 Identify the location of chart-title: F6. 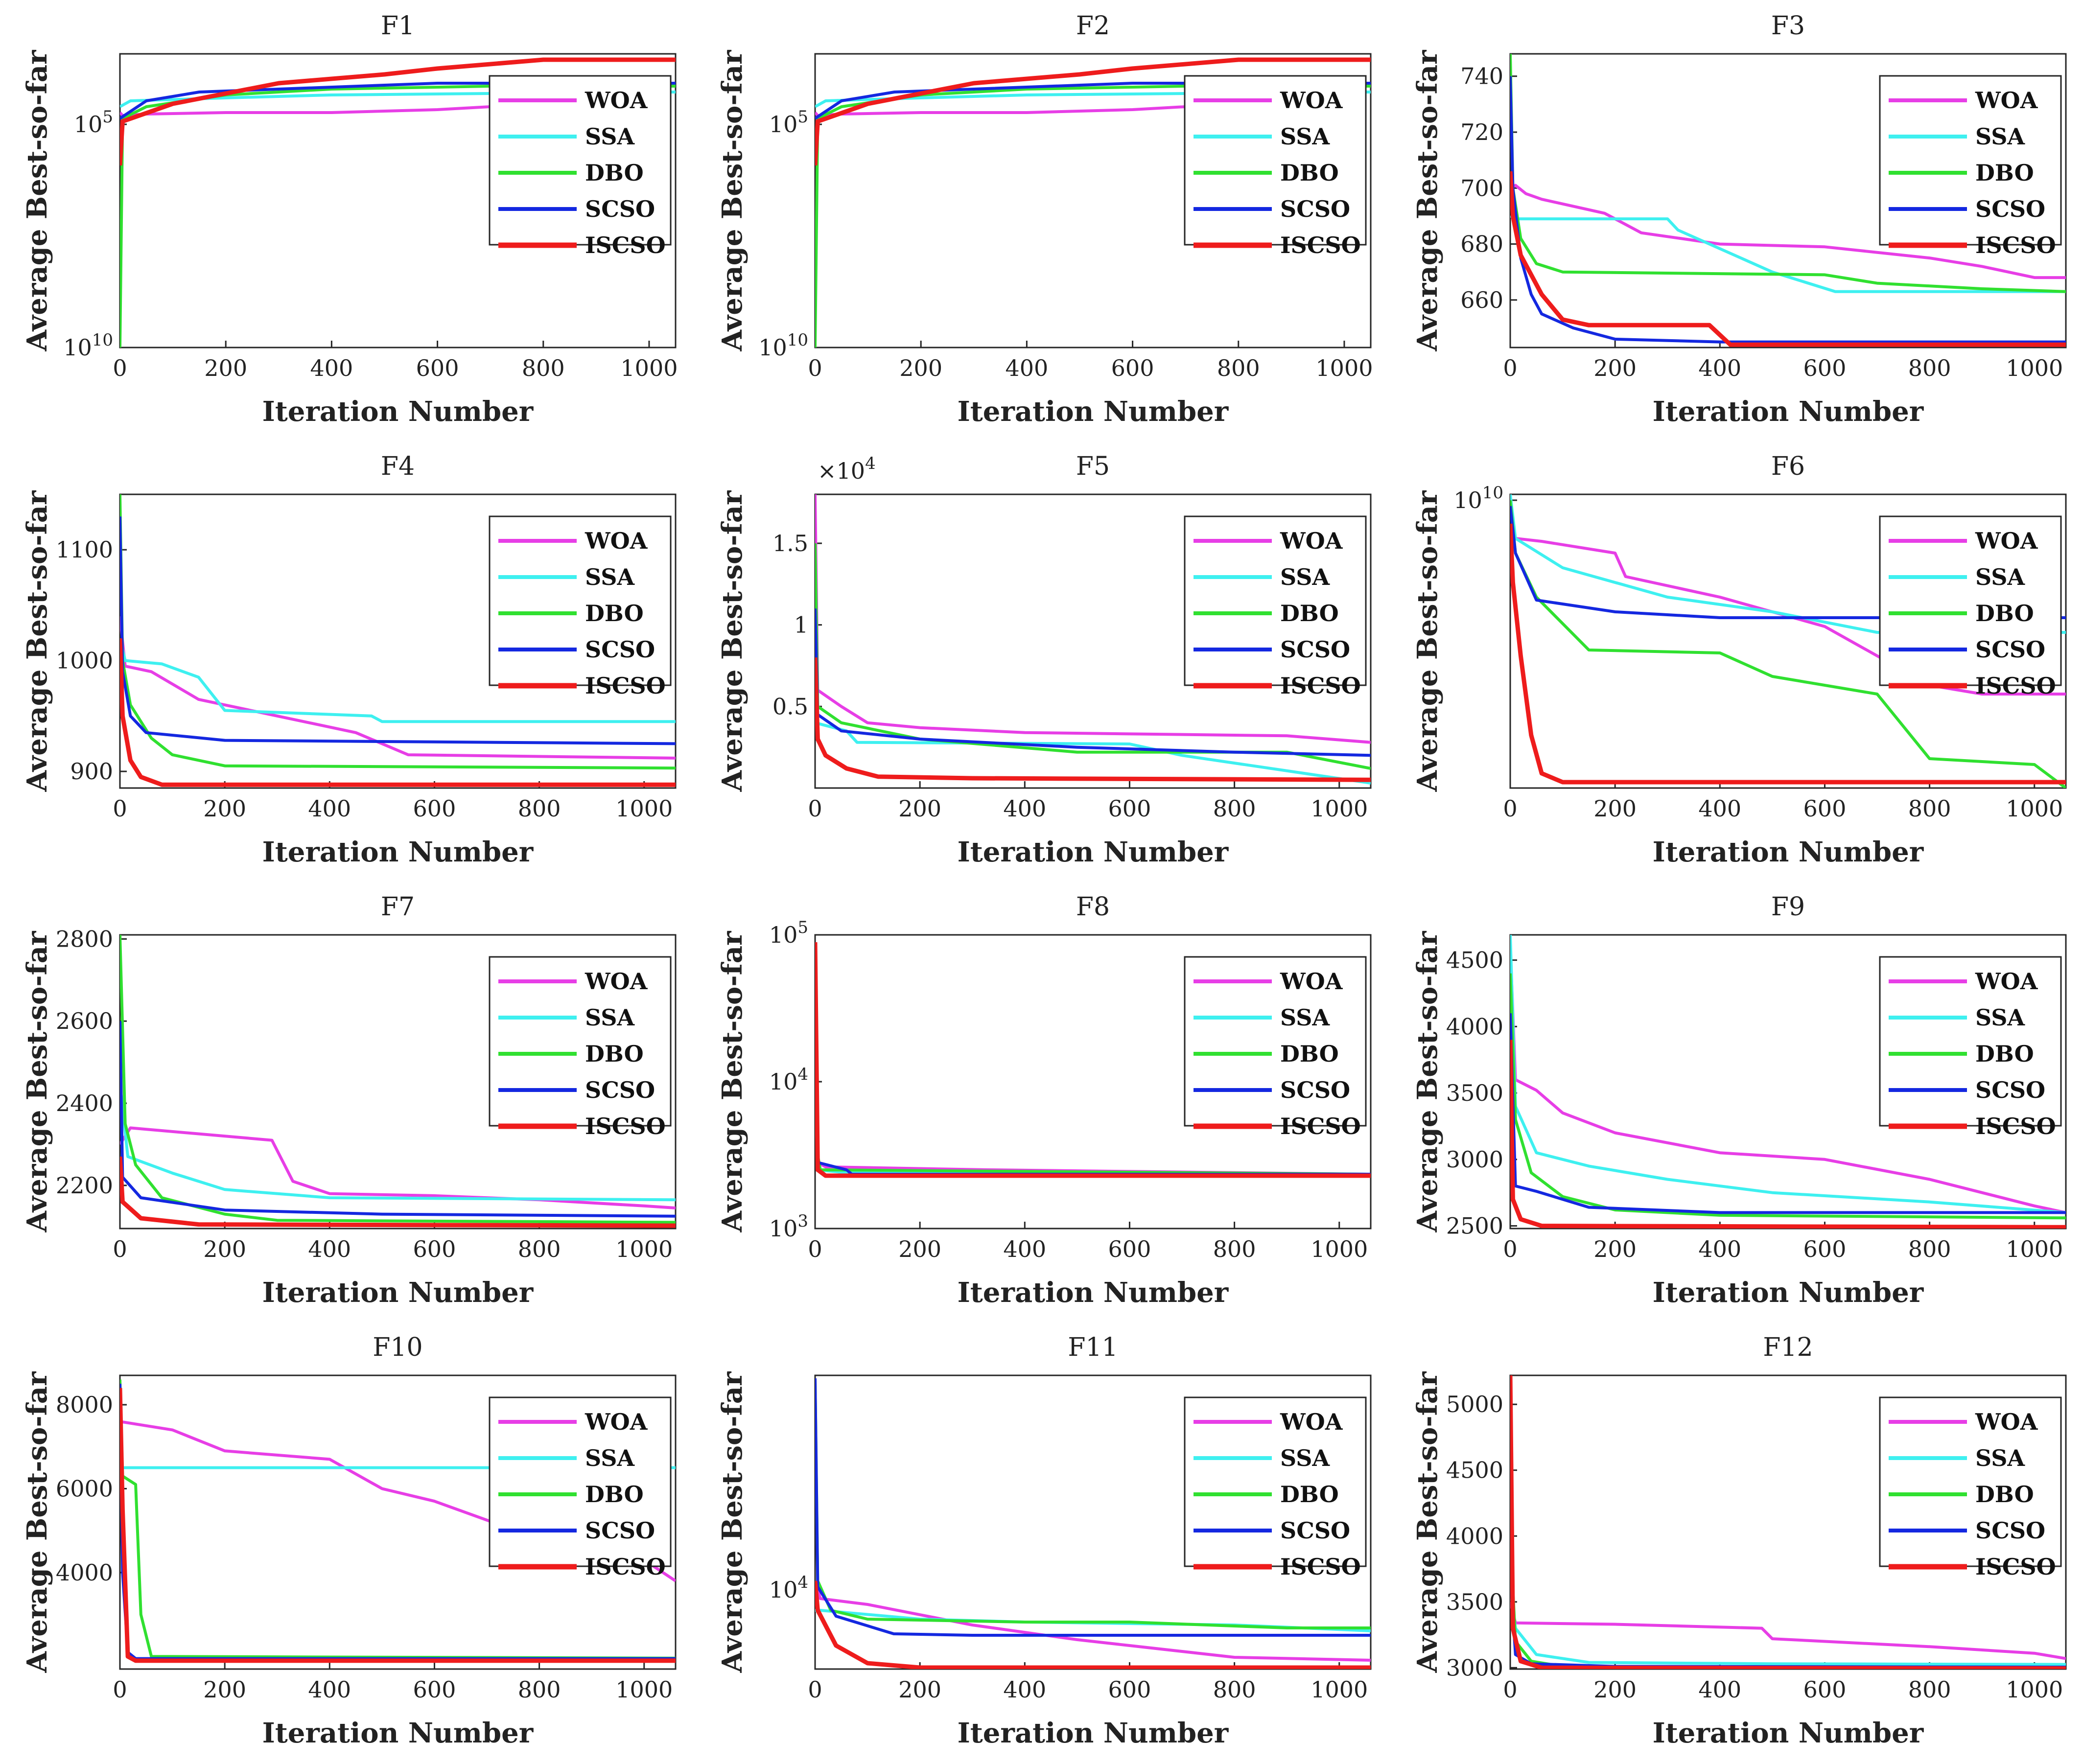
(1788, 466).